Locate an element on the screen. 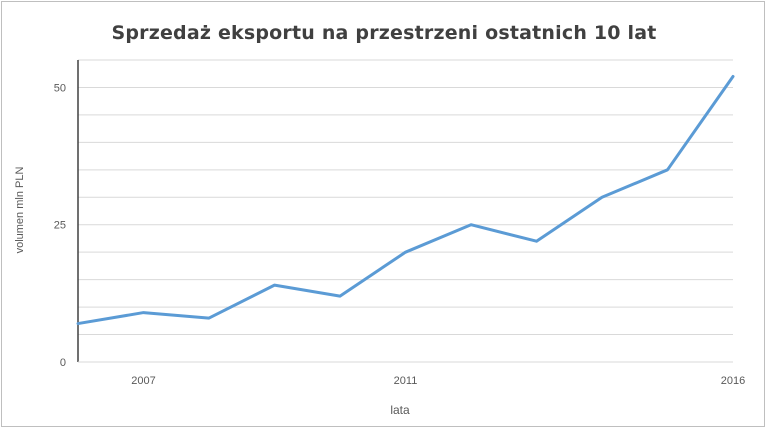  x-tick-label: 2016 is located at coordinates (733, 381).